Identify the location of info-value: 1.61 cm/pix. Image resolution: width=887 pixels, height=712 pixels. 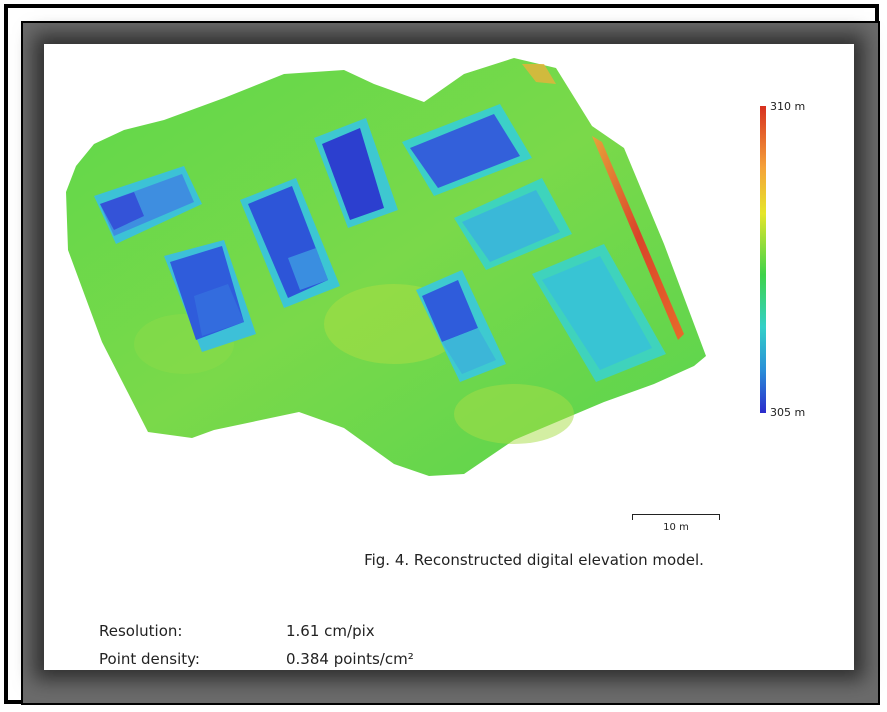
(330, 631).